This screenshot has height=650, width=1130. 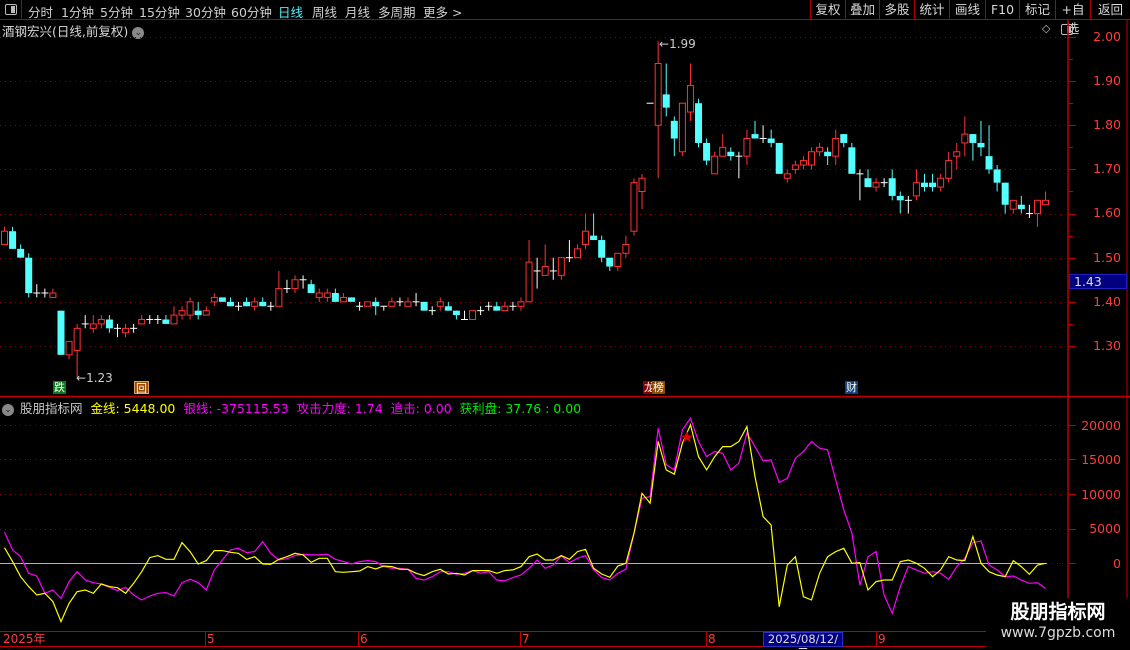 What do you see at coordinates (205, 12) in the screenshot?
I see `period-tab-30min: 30分钟` at bounding box center [205, 12].